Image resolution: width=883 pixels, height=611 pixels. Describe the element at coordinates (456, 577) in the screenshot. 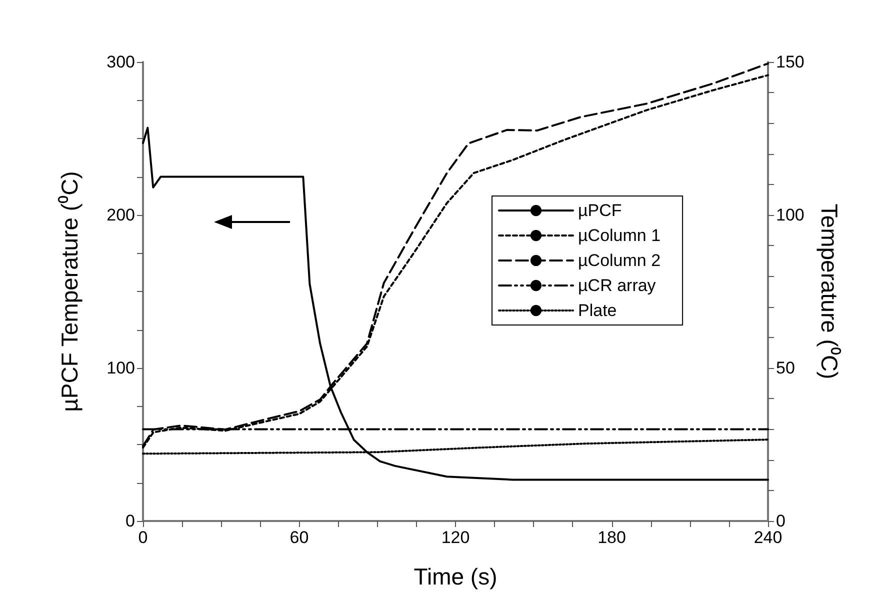

I see `x-axis-title: Time (s)` at that location.